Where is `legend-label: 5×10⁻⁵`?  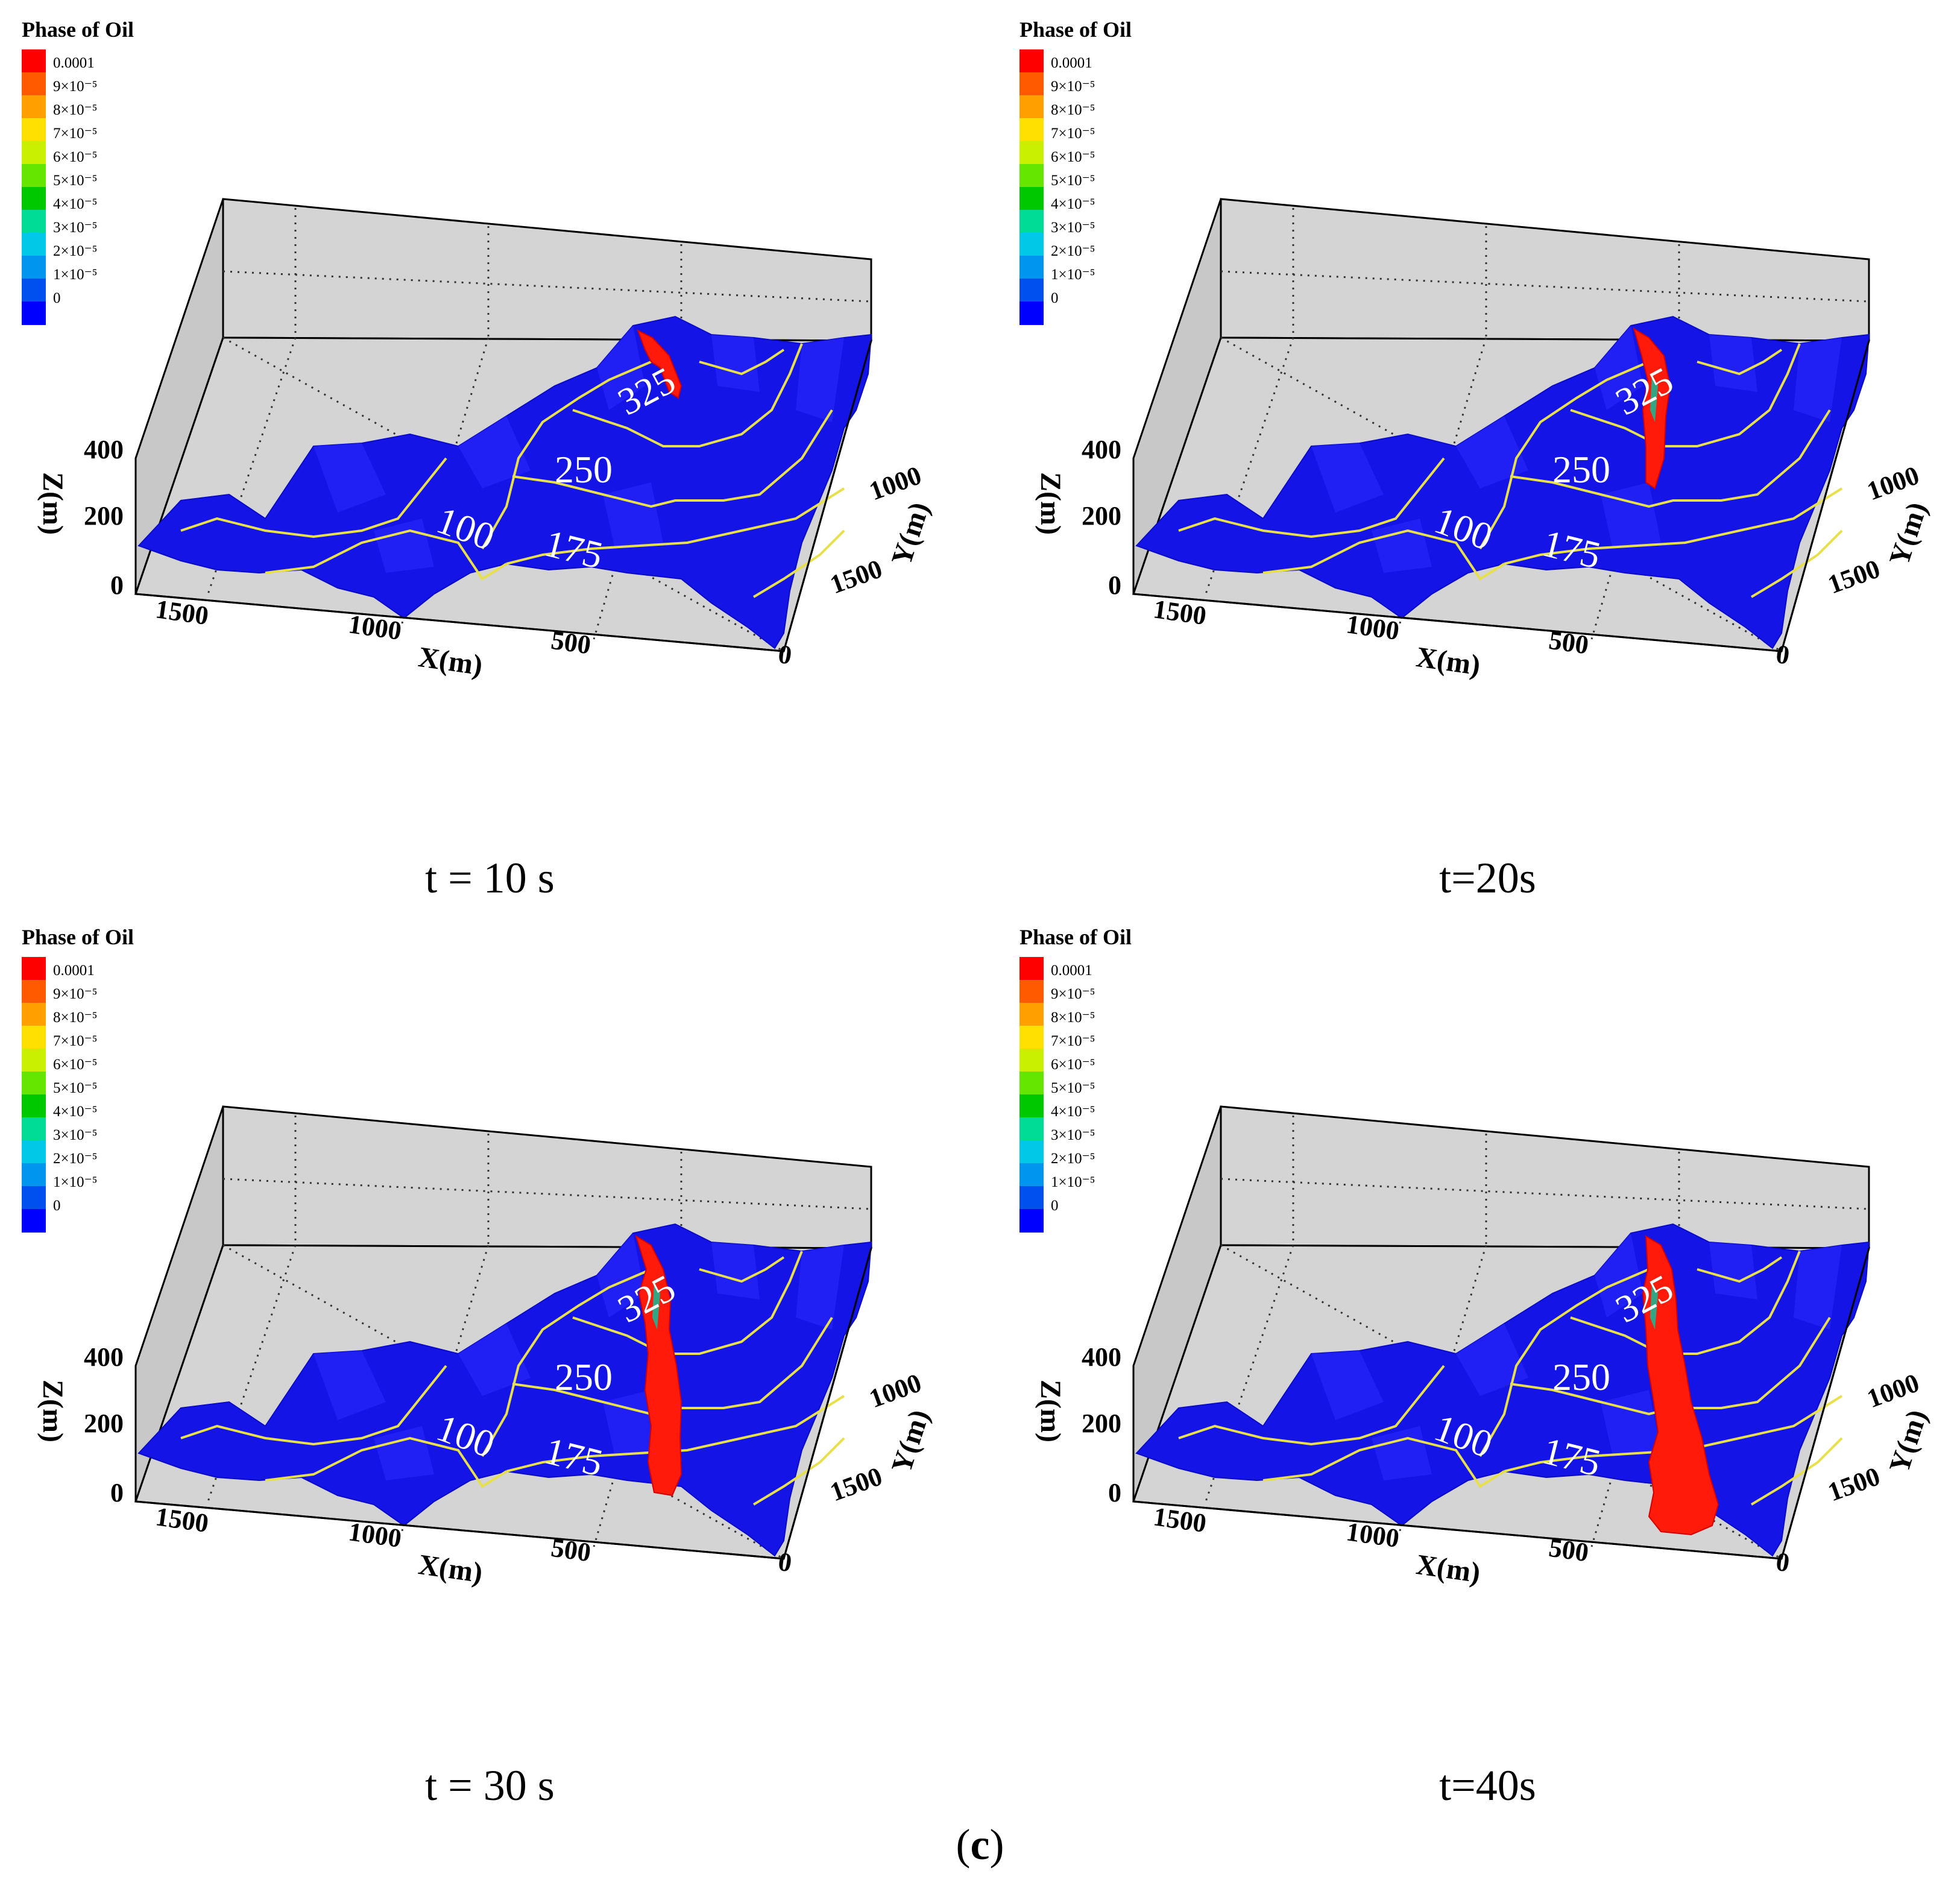
legend-label: 5×10⁻⁵ is located at coordinates (1073, 1088).